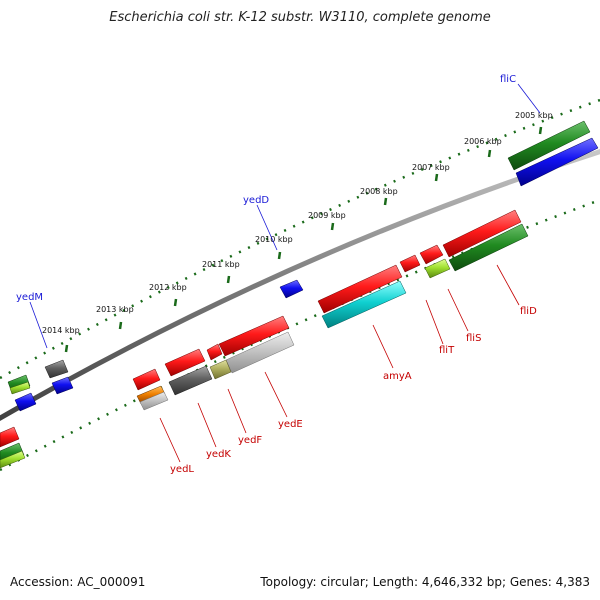  I want to click on leader-fliC, so click(529, 98).